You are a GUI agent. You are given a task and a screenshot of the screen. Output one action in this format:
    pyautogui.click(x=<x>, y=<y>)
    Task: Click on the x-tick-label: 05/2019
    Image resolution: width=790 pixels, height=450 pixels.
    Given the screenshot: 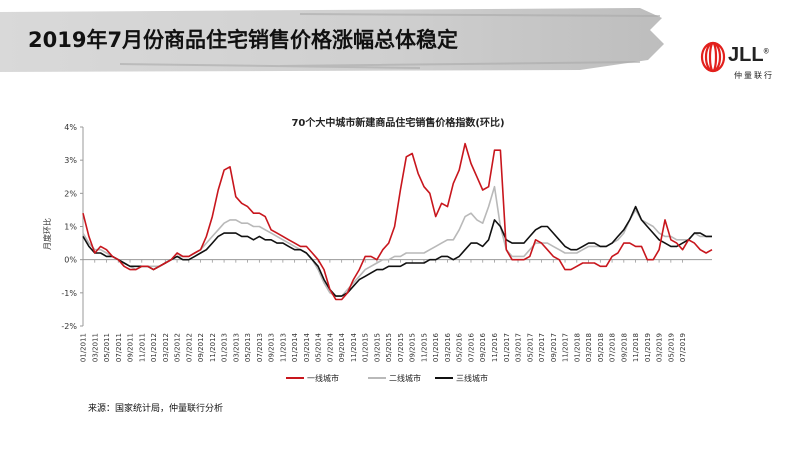 What is the action you would take?
    pyautogui.click(x=671, y=347)
    